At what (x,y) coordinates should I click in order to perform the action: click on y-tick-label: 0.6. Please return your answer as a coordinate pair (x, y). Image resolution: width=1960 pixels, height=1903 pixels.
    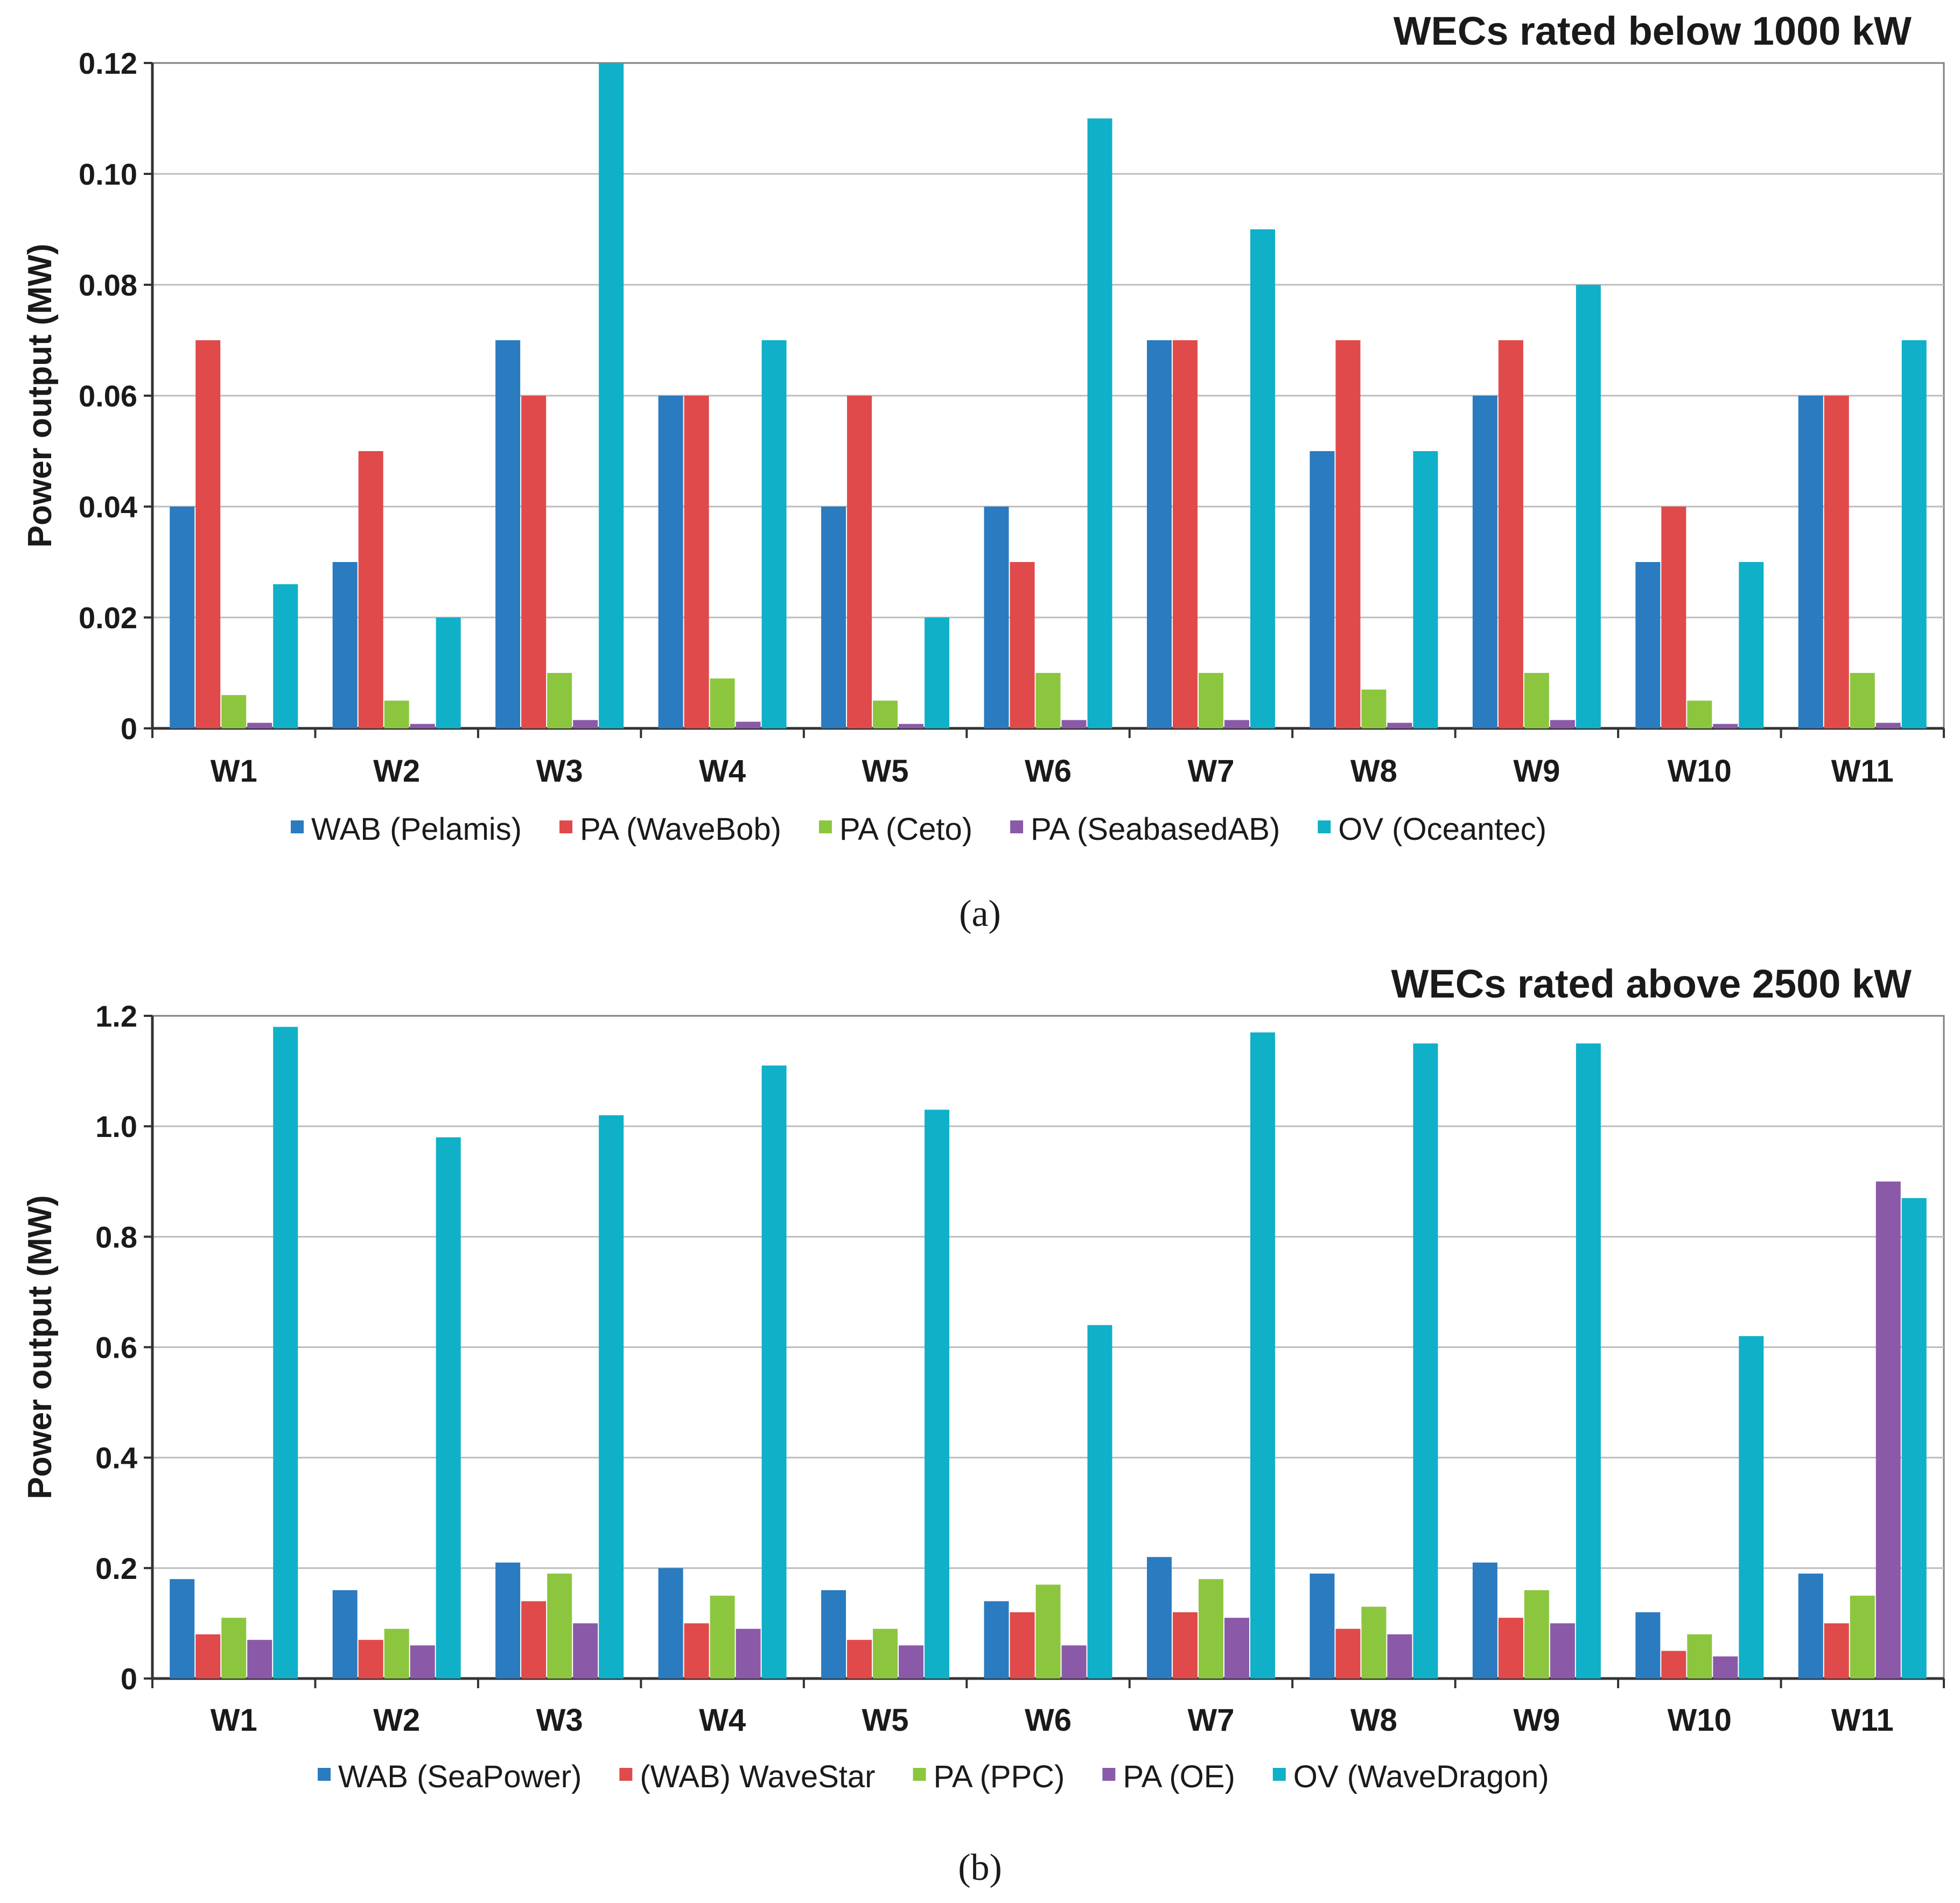
    Looking at the image, I should click on (116, 1348).